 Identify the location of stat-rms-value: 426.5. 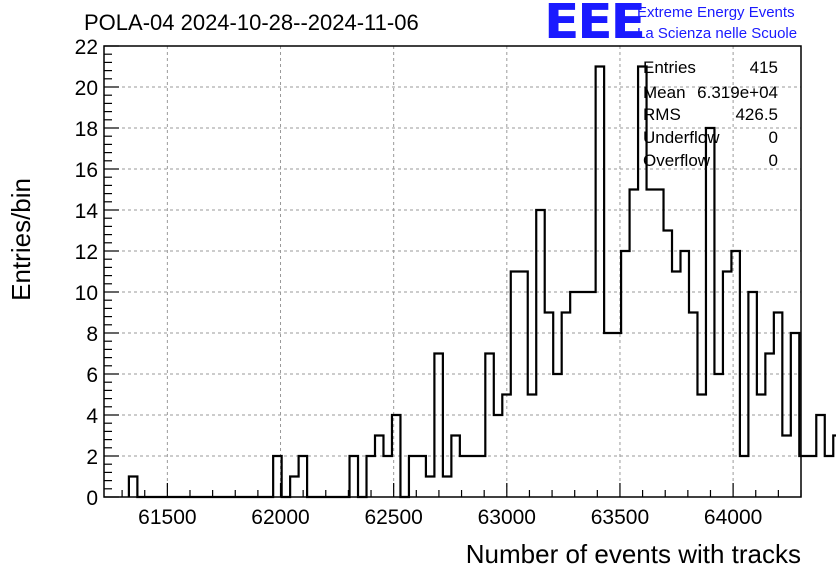
(756, 114).